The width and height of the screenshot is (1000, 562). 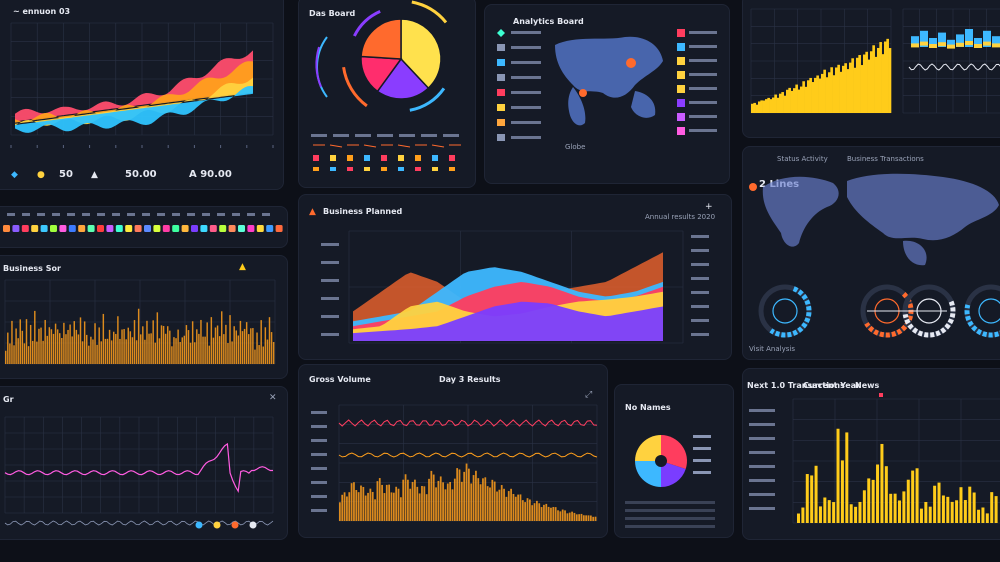 I want to click on close-icon: ✕, so click(x=273, y=398).